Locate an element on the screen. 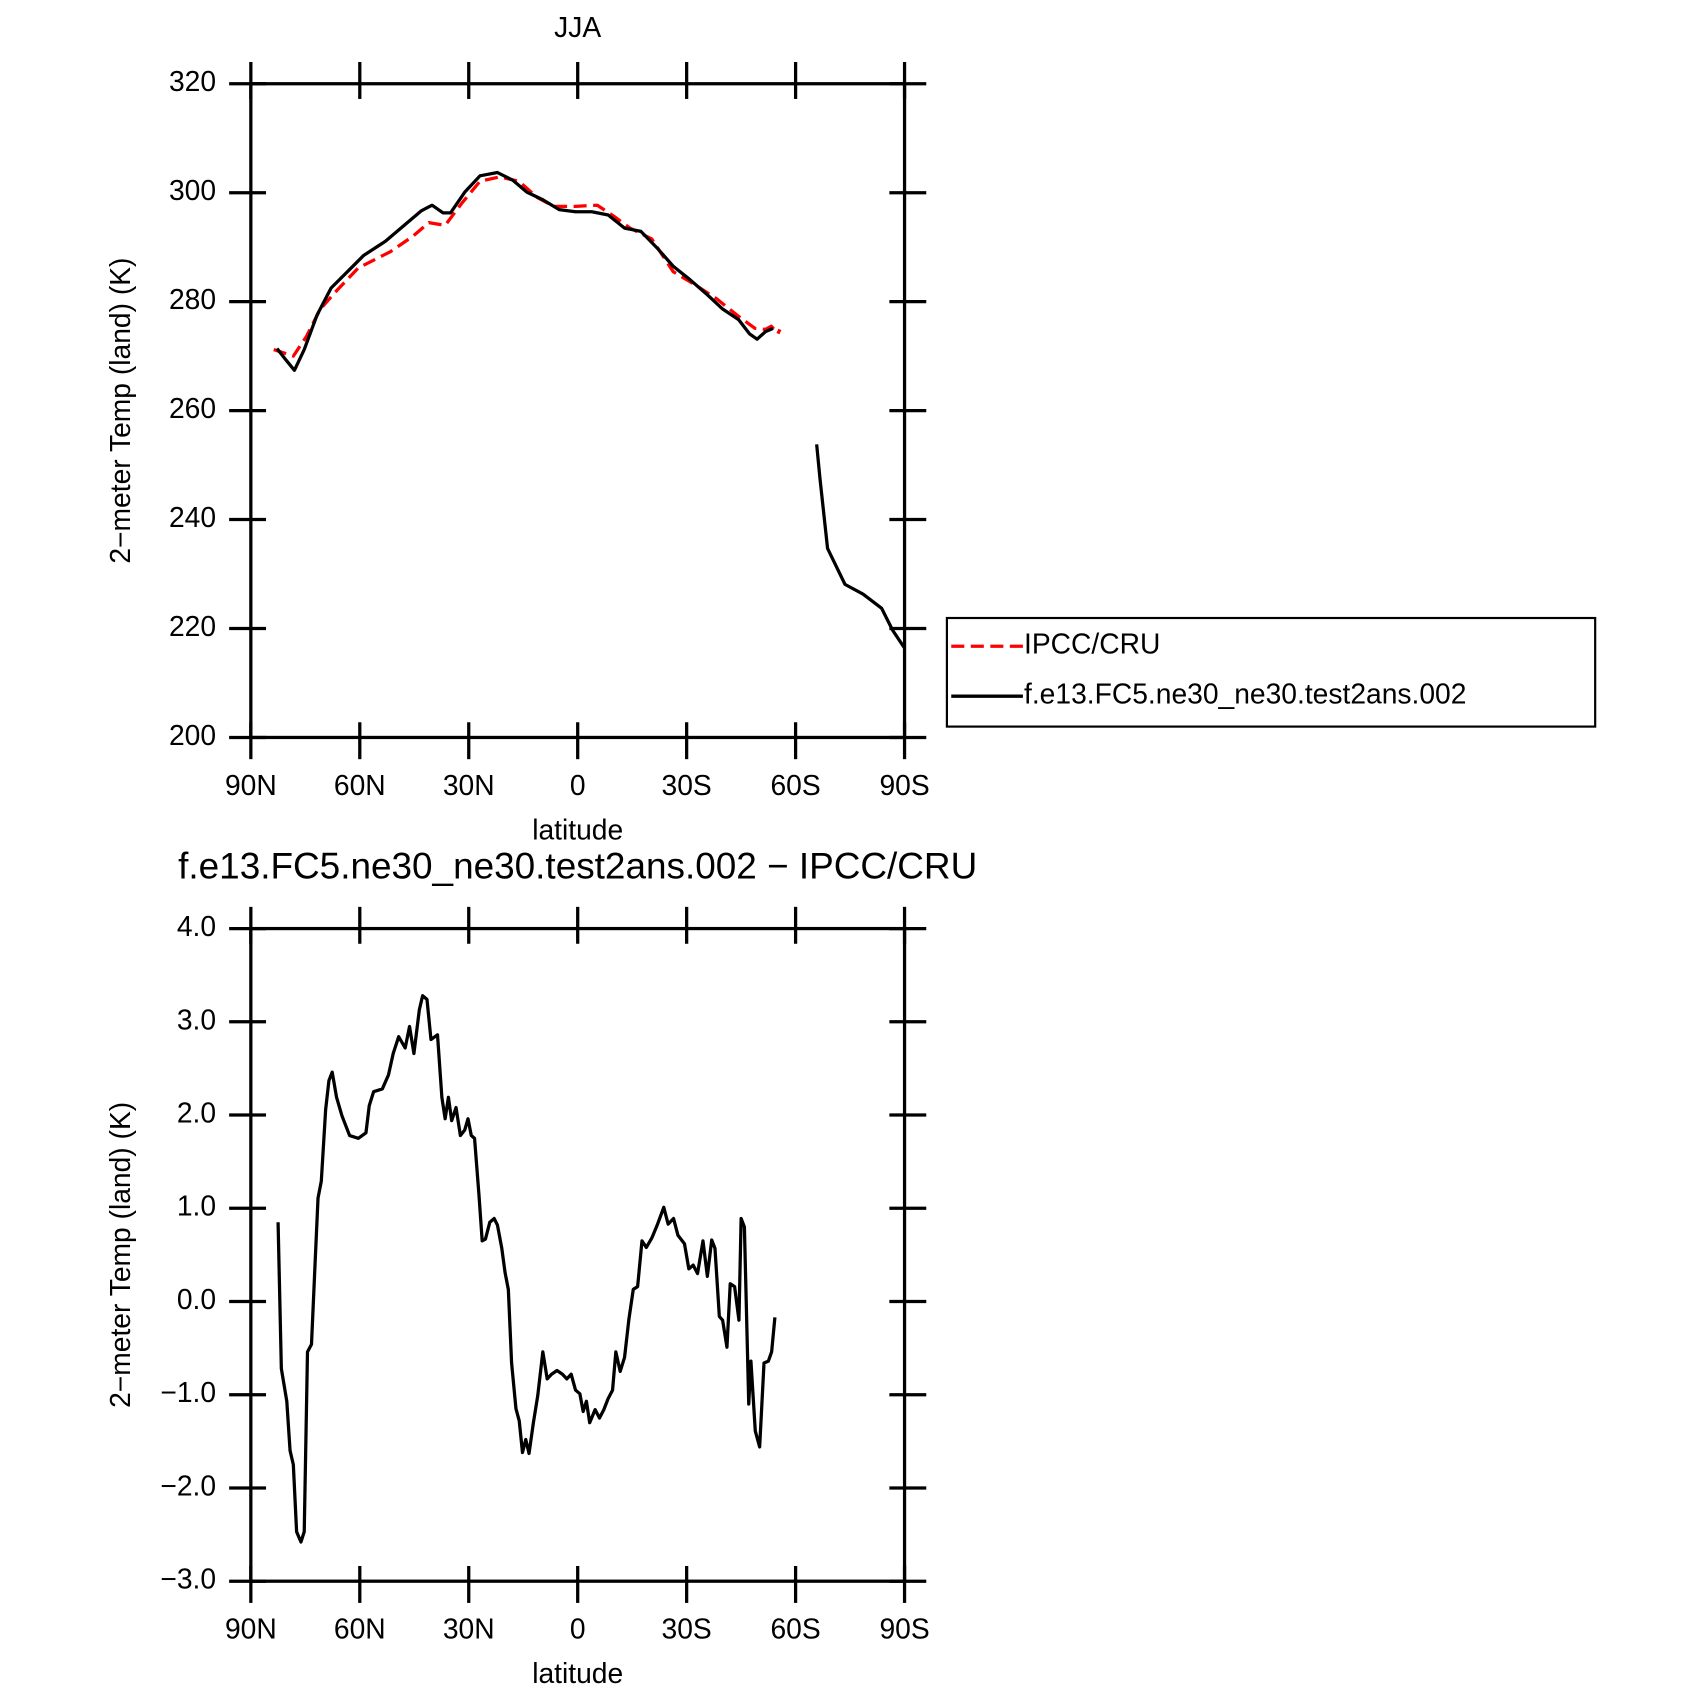 The height and width of the screenshot is (1691, 1694). y-tick-label: 200 is located at coordinates (192, 735).